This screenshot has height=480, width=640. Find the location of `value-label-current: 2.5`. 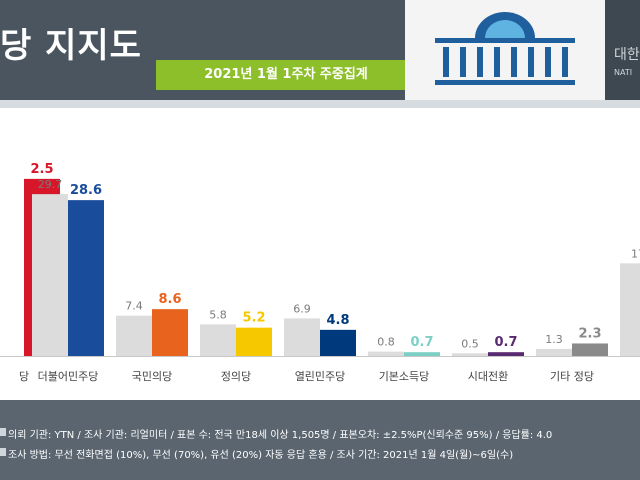

value-label-current: 2.5 is located at coordinates (41, 169).